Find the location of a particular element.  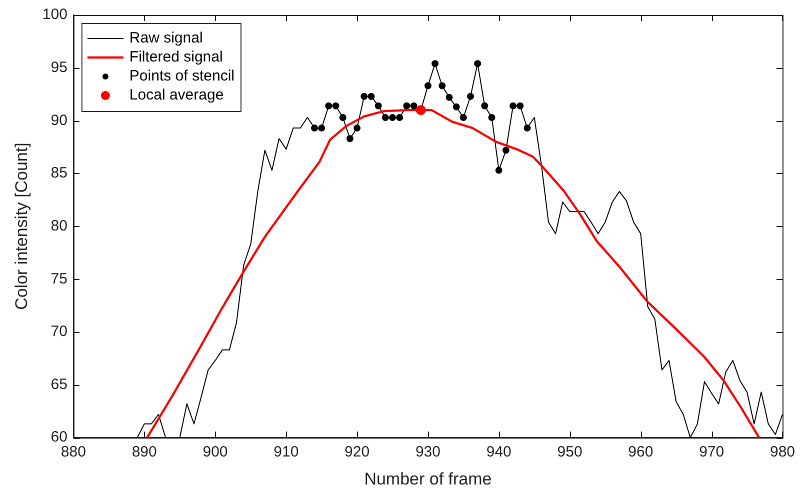

y-tick-label: 95 is located at coordinates (59, 67).